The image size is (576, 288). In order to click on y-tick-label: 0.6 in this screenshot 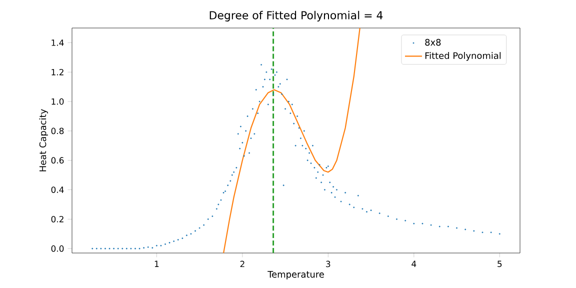, I will do `click(57, 160)`.